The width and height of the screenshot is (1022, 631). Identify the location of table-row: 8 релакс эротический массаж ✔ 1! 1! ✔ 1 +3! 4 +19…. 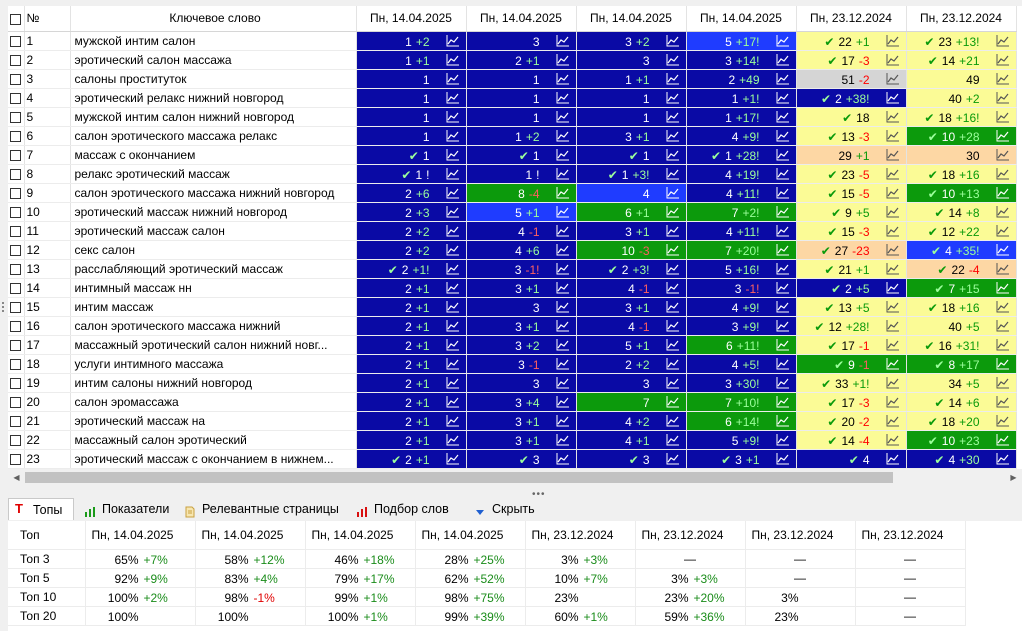
(512, 174).